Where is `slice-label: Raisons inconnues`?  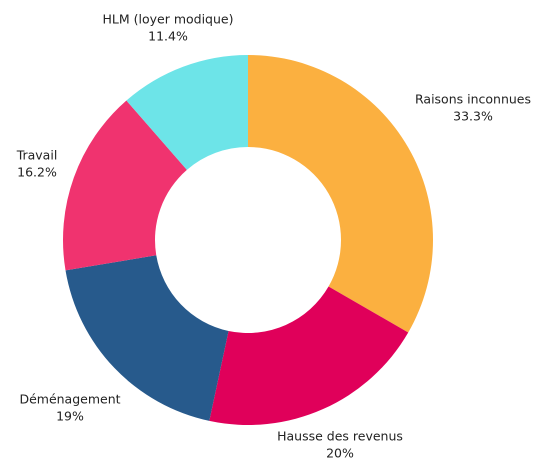
slice-label: Raisons inconnues is located at coordinates (473, 99).